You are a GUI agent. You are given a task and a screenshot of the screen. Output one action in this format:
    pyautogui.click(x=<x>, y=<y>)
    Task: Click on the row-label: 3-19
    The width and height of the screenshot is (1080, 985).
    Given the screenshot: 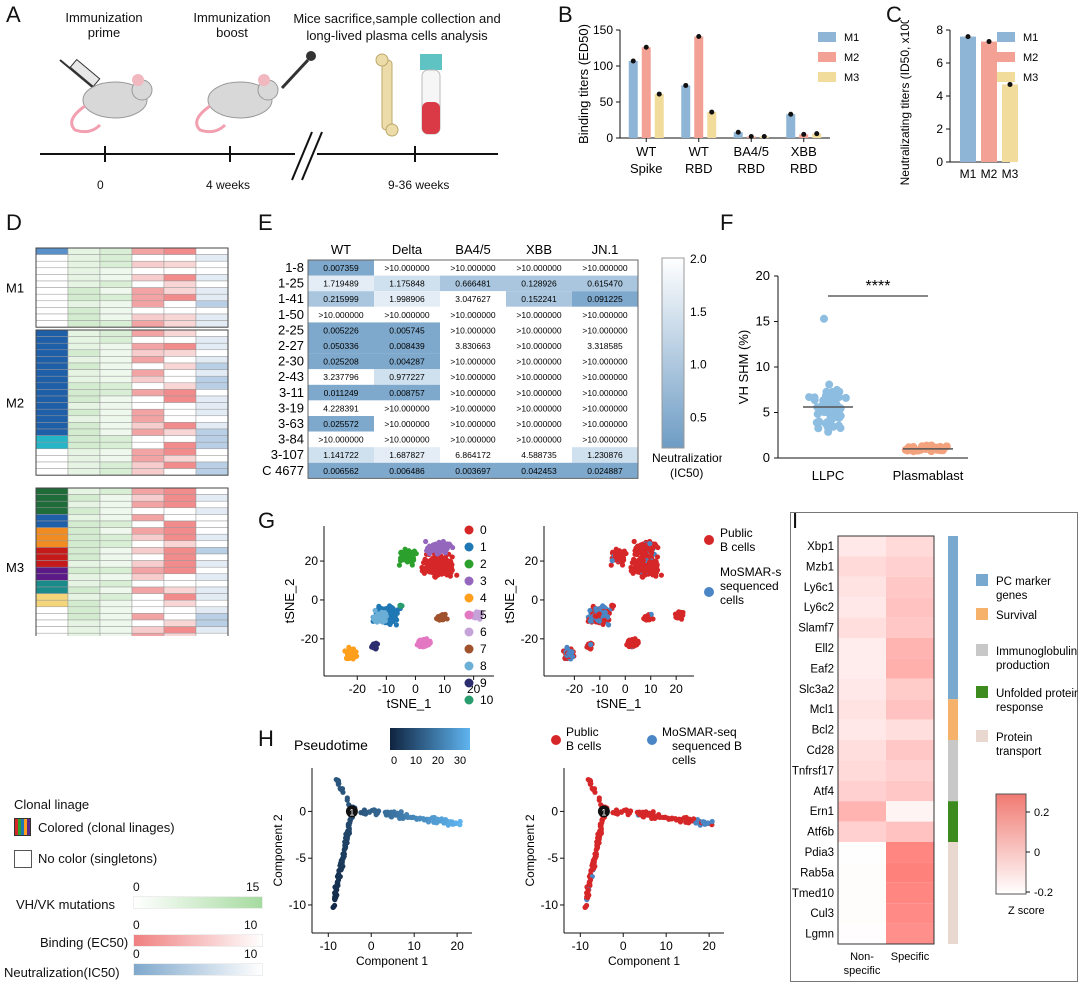 What is the action you would take?
    pyautogui.click(x=291, y=407)
    